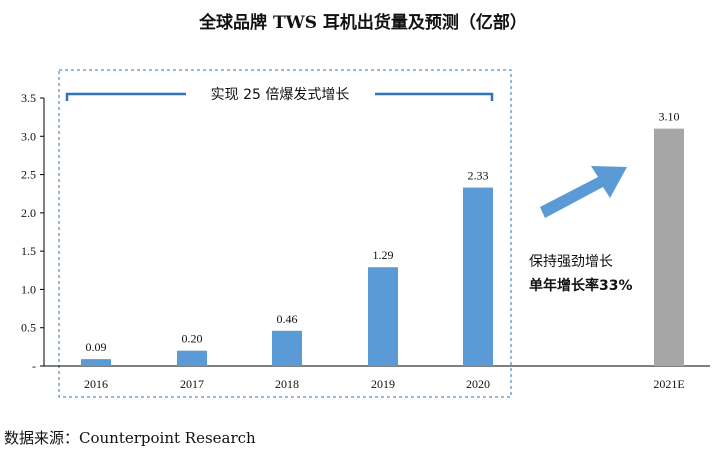 The image size is (726, 454). What do you see at coordinates (583, 192) in the screenshot?
I see `growth-arrow` at bounding box center [583, 192].